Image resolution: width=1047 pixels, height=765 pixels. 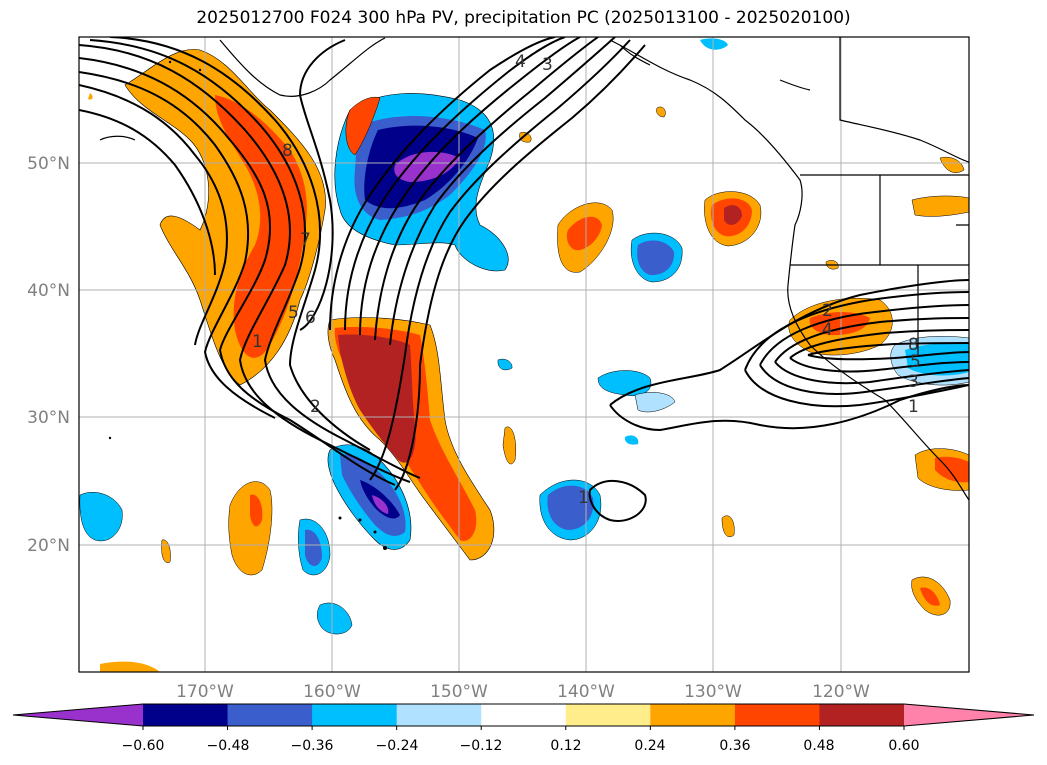 I want to click on longitude-labels: 170°W 160°W 150°W 140°W 130°W 120°W, so click(x=523, y=692).